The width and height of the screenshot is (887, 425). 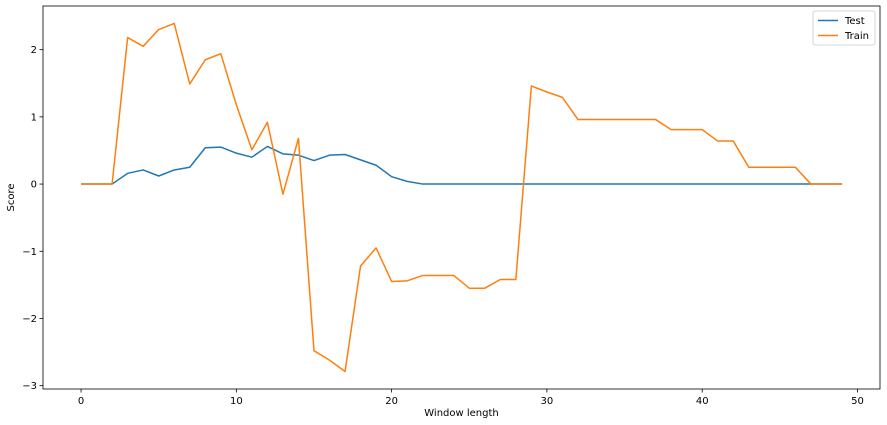 What do you see at coordinates (461, 413) in the screenshot?
I see `x-axis-label: Window length` at bounding box center [461, 413].